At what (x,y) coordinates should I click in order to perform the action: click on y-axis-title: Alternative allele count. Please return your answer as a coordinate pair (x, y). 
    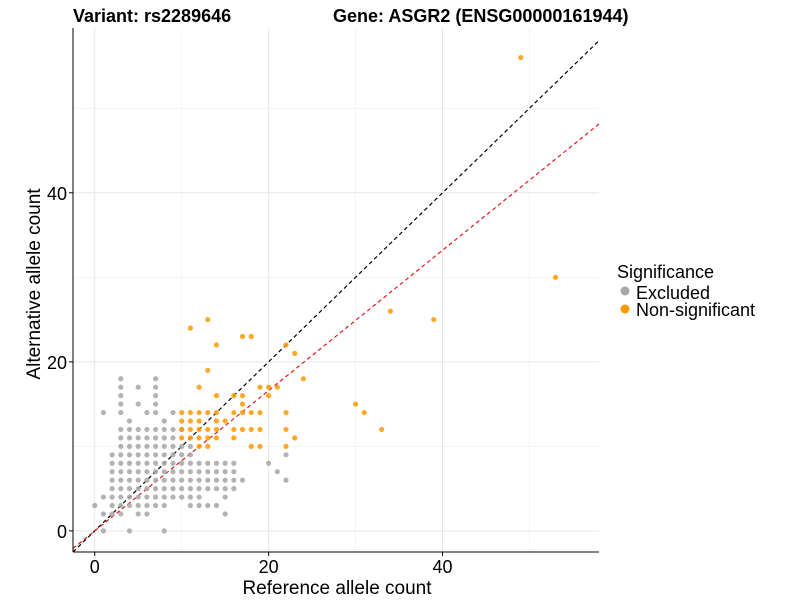
    Looking at the image, I should click on (34, 284).